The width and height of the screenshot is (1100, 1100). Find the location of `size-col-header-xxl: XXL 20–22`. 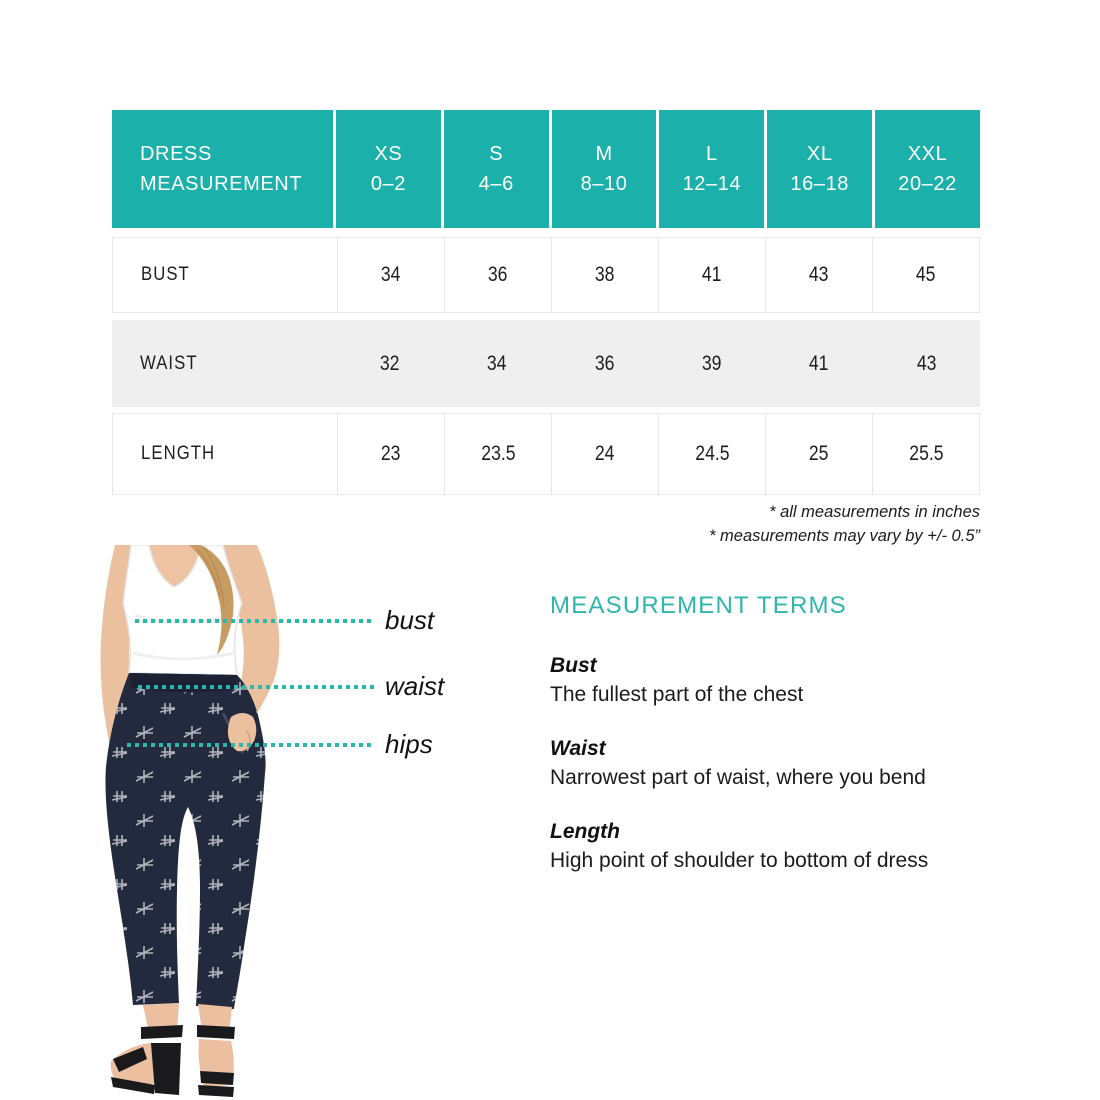

size-col-header-xxl: XXL 20–22 is located at coordinates (927, 169).